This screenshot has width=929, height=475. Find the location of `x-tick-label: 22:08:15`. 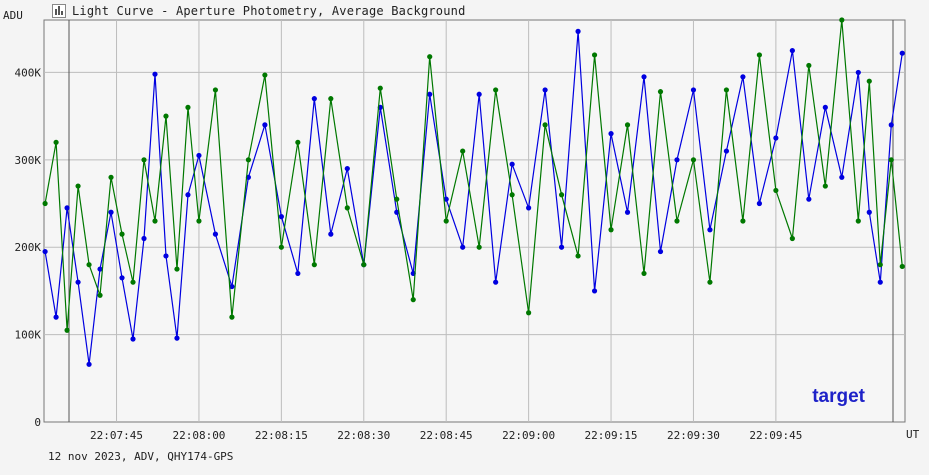

x-tick-label: 22:08:15 is located at coordinates (281, 435).